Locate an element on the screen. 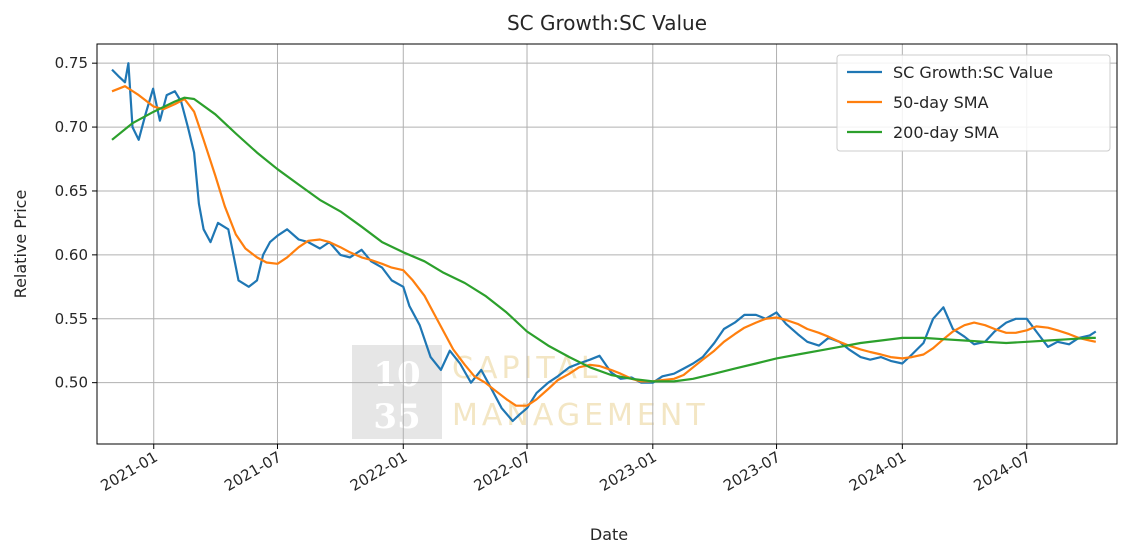 Image resolution: width=1128 pixels, height=546 pixels. x-tick-label: 2024-07 is located at coordinates (1001, 471).